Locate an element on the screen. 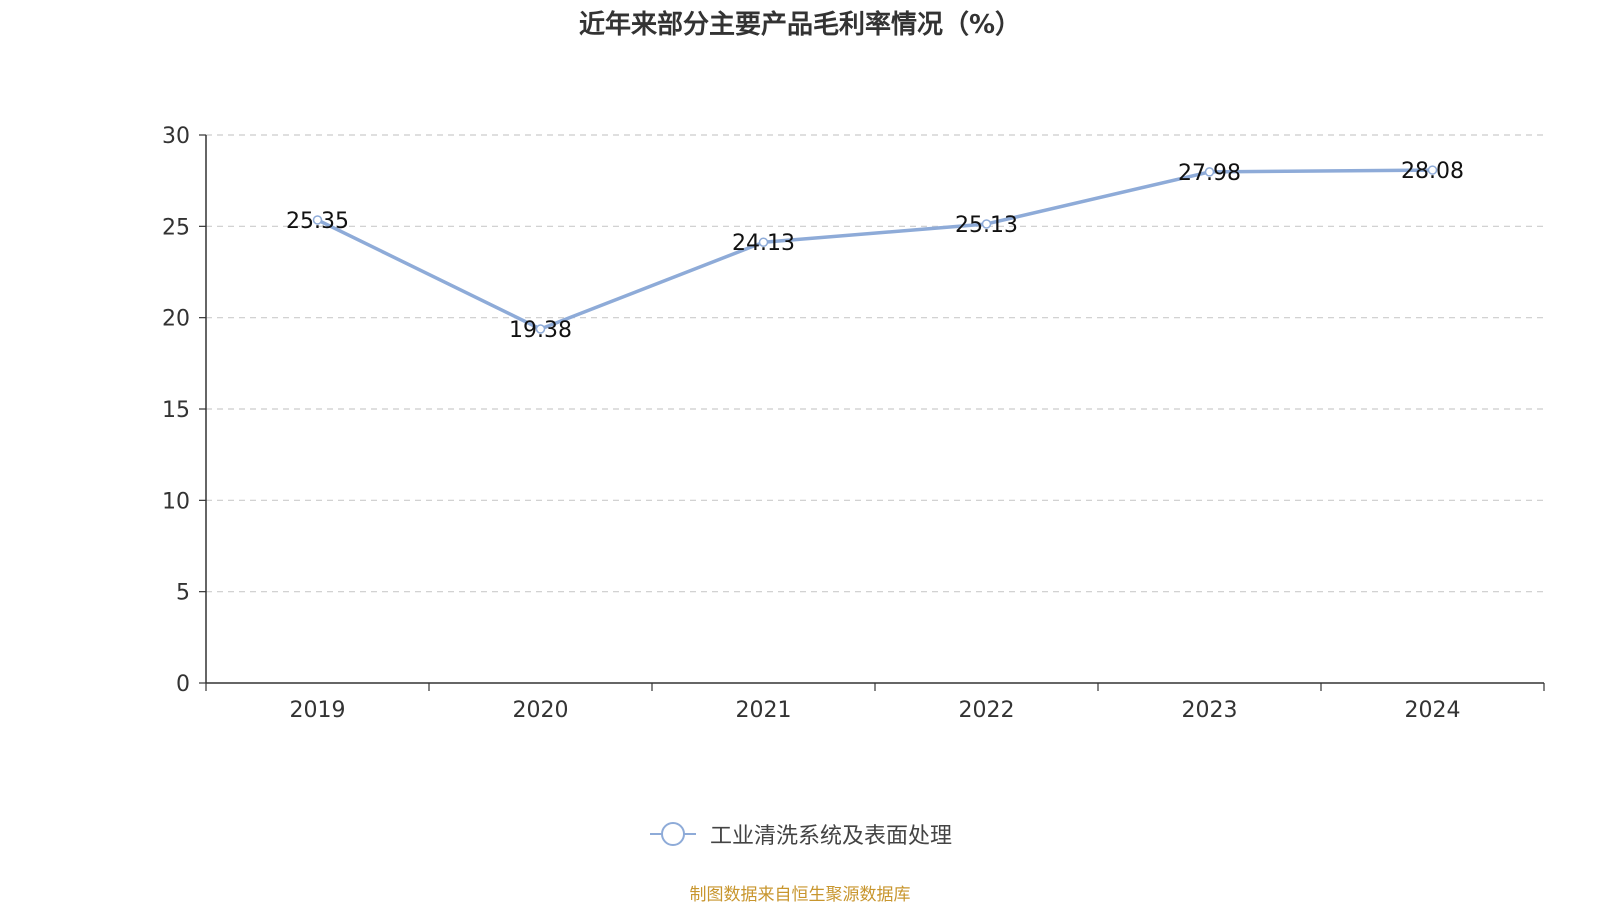 This screenshot has height=905, width=1600. y-tick-label: 15 is located at coordinates (176, 410).